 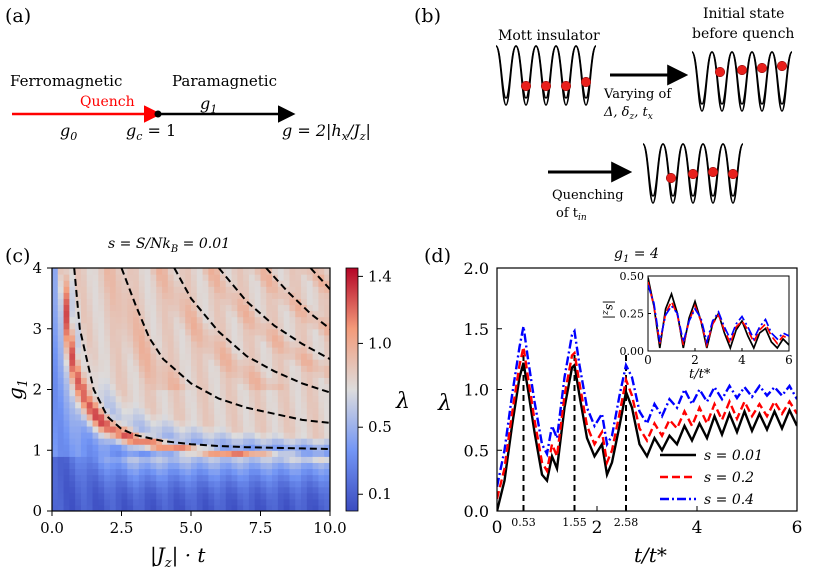 What do you see at coordinates (168, 563) in the screenshot?
I see `heatmap-xlabel-sub: z` at bounding box center [168, 563].